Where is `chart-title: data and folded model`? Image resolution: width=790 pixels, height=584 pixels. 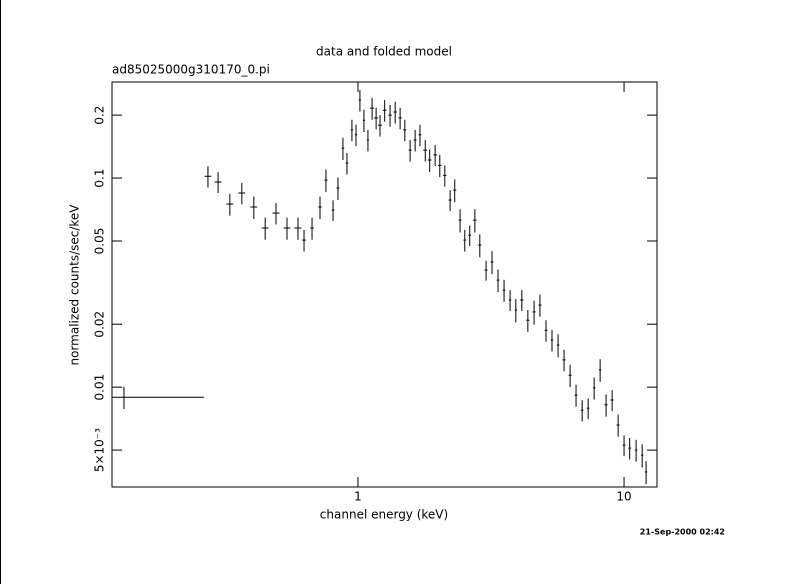
chart-title: data and folded model is located at coordinates (384, 52).